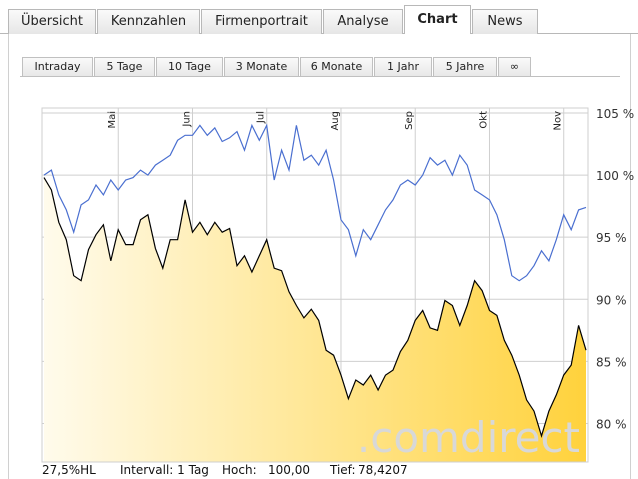 The image size is (638, 479). What do you see at coordinates (465, 66) in the screenshot?
I see `subtab: 5 Jahre` at bounding box center [465, 66].